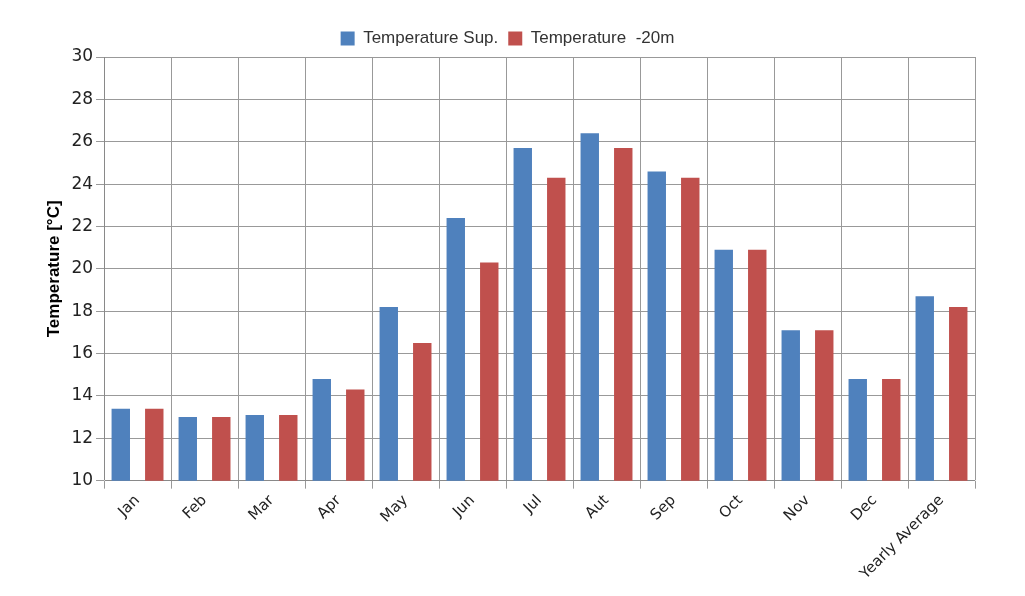 This screenshot has width=1025, height=596. What do you see at coordinates (82, 97) in the screenshot?
I see `y-tick-label: 28` at bounding box center [82, 97].